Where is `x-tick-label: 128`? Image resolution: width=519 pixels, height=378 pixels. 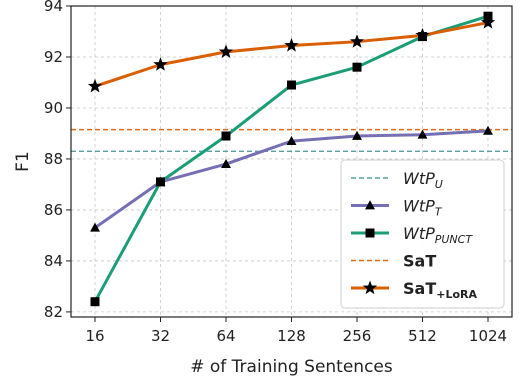
x-tick-label: 128 is located at coordinates (291, 336).